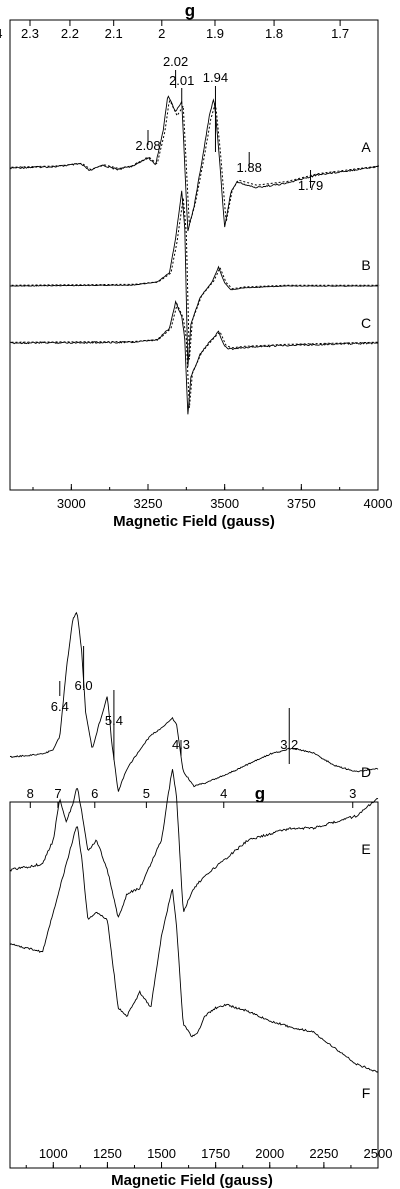 The height and width of the screenshot is (1189, 400). Describe the element at coordinates (190, 10) in the screenshot. I see `panel-top-g-axis-title: g` at that location.